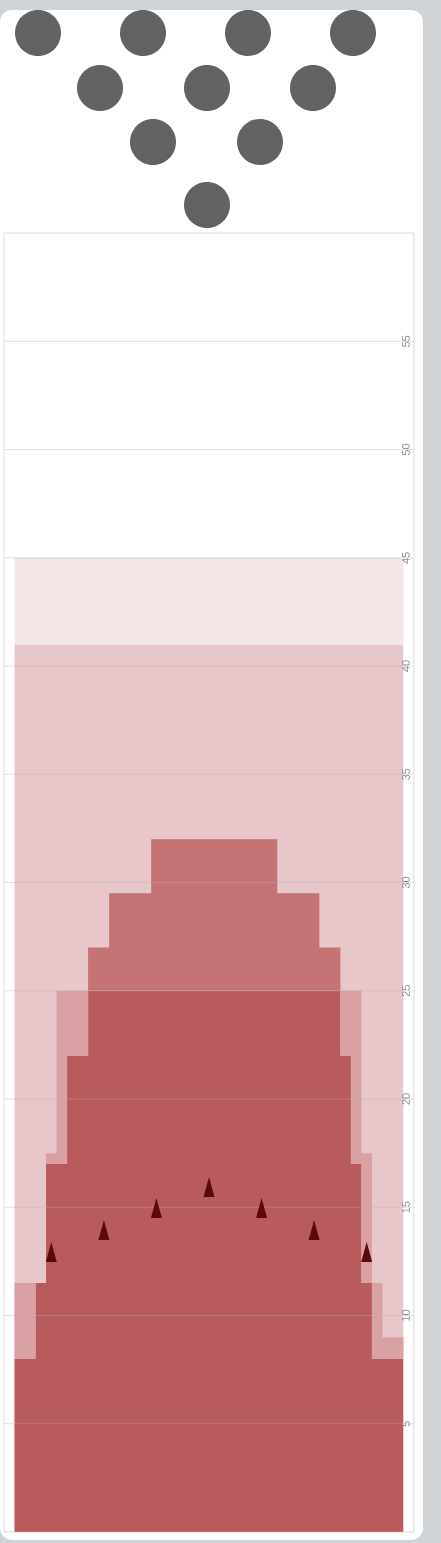  What do you see at coordinates (406, 882) in the screenshot?
I see `y-tick-label: 30` at bounding box center [406, 882].